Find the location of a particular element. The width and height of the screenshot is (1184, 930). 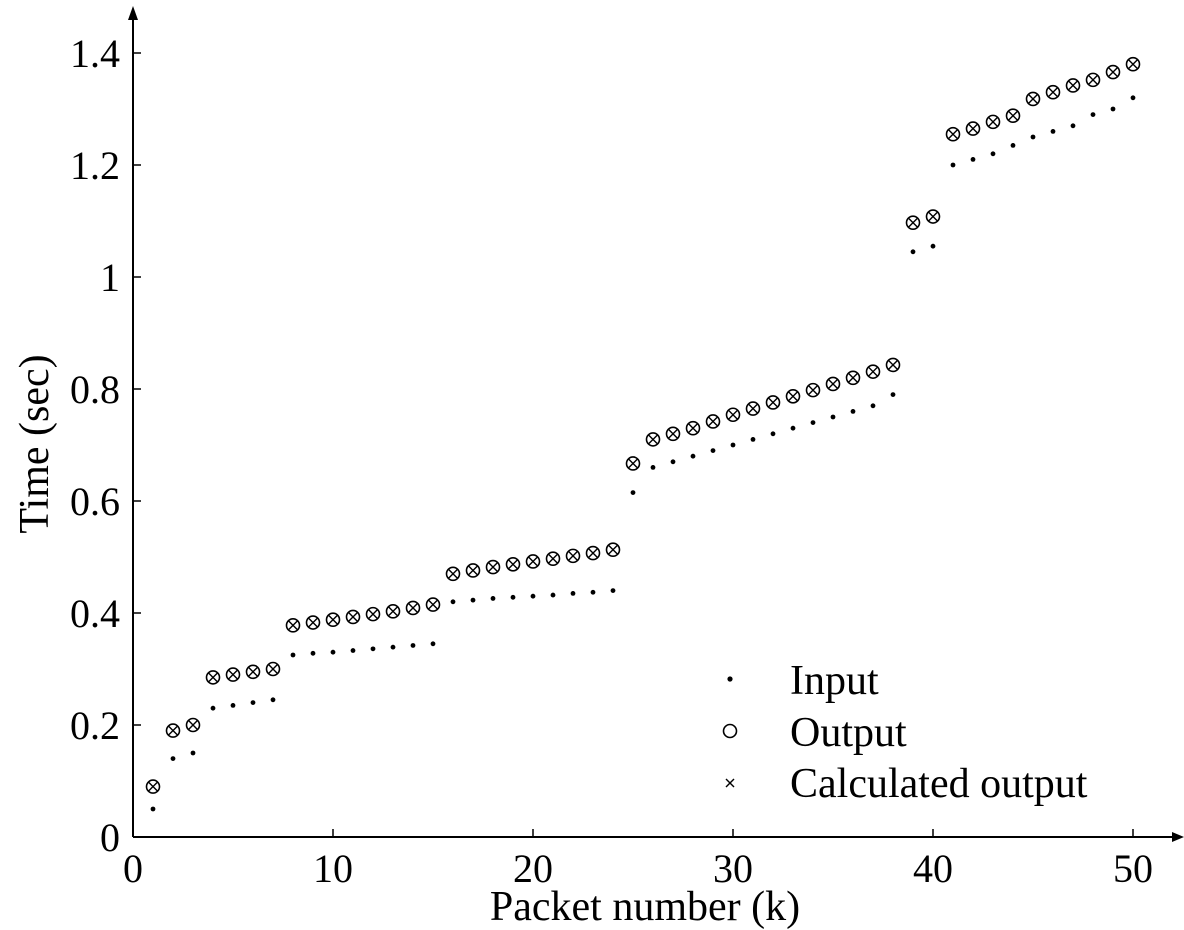

x-tick-label: 40 is located at coordinates (933, 868).